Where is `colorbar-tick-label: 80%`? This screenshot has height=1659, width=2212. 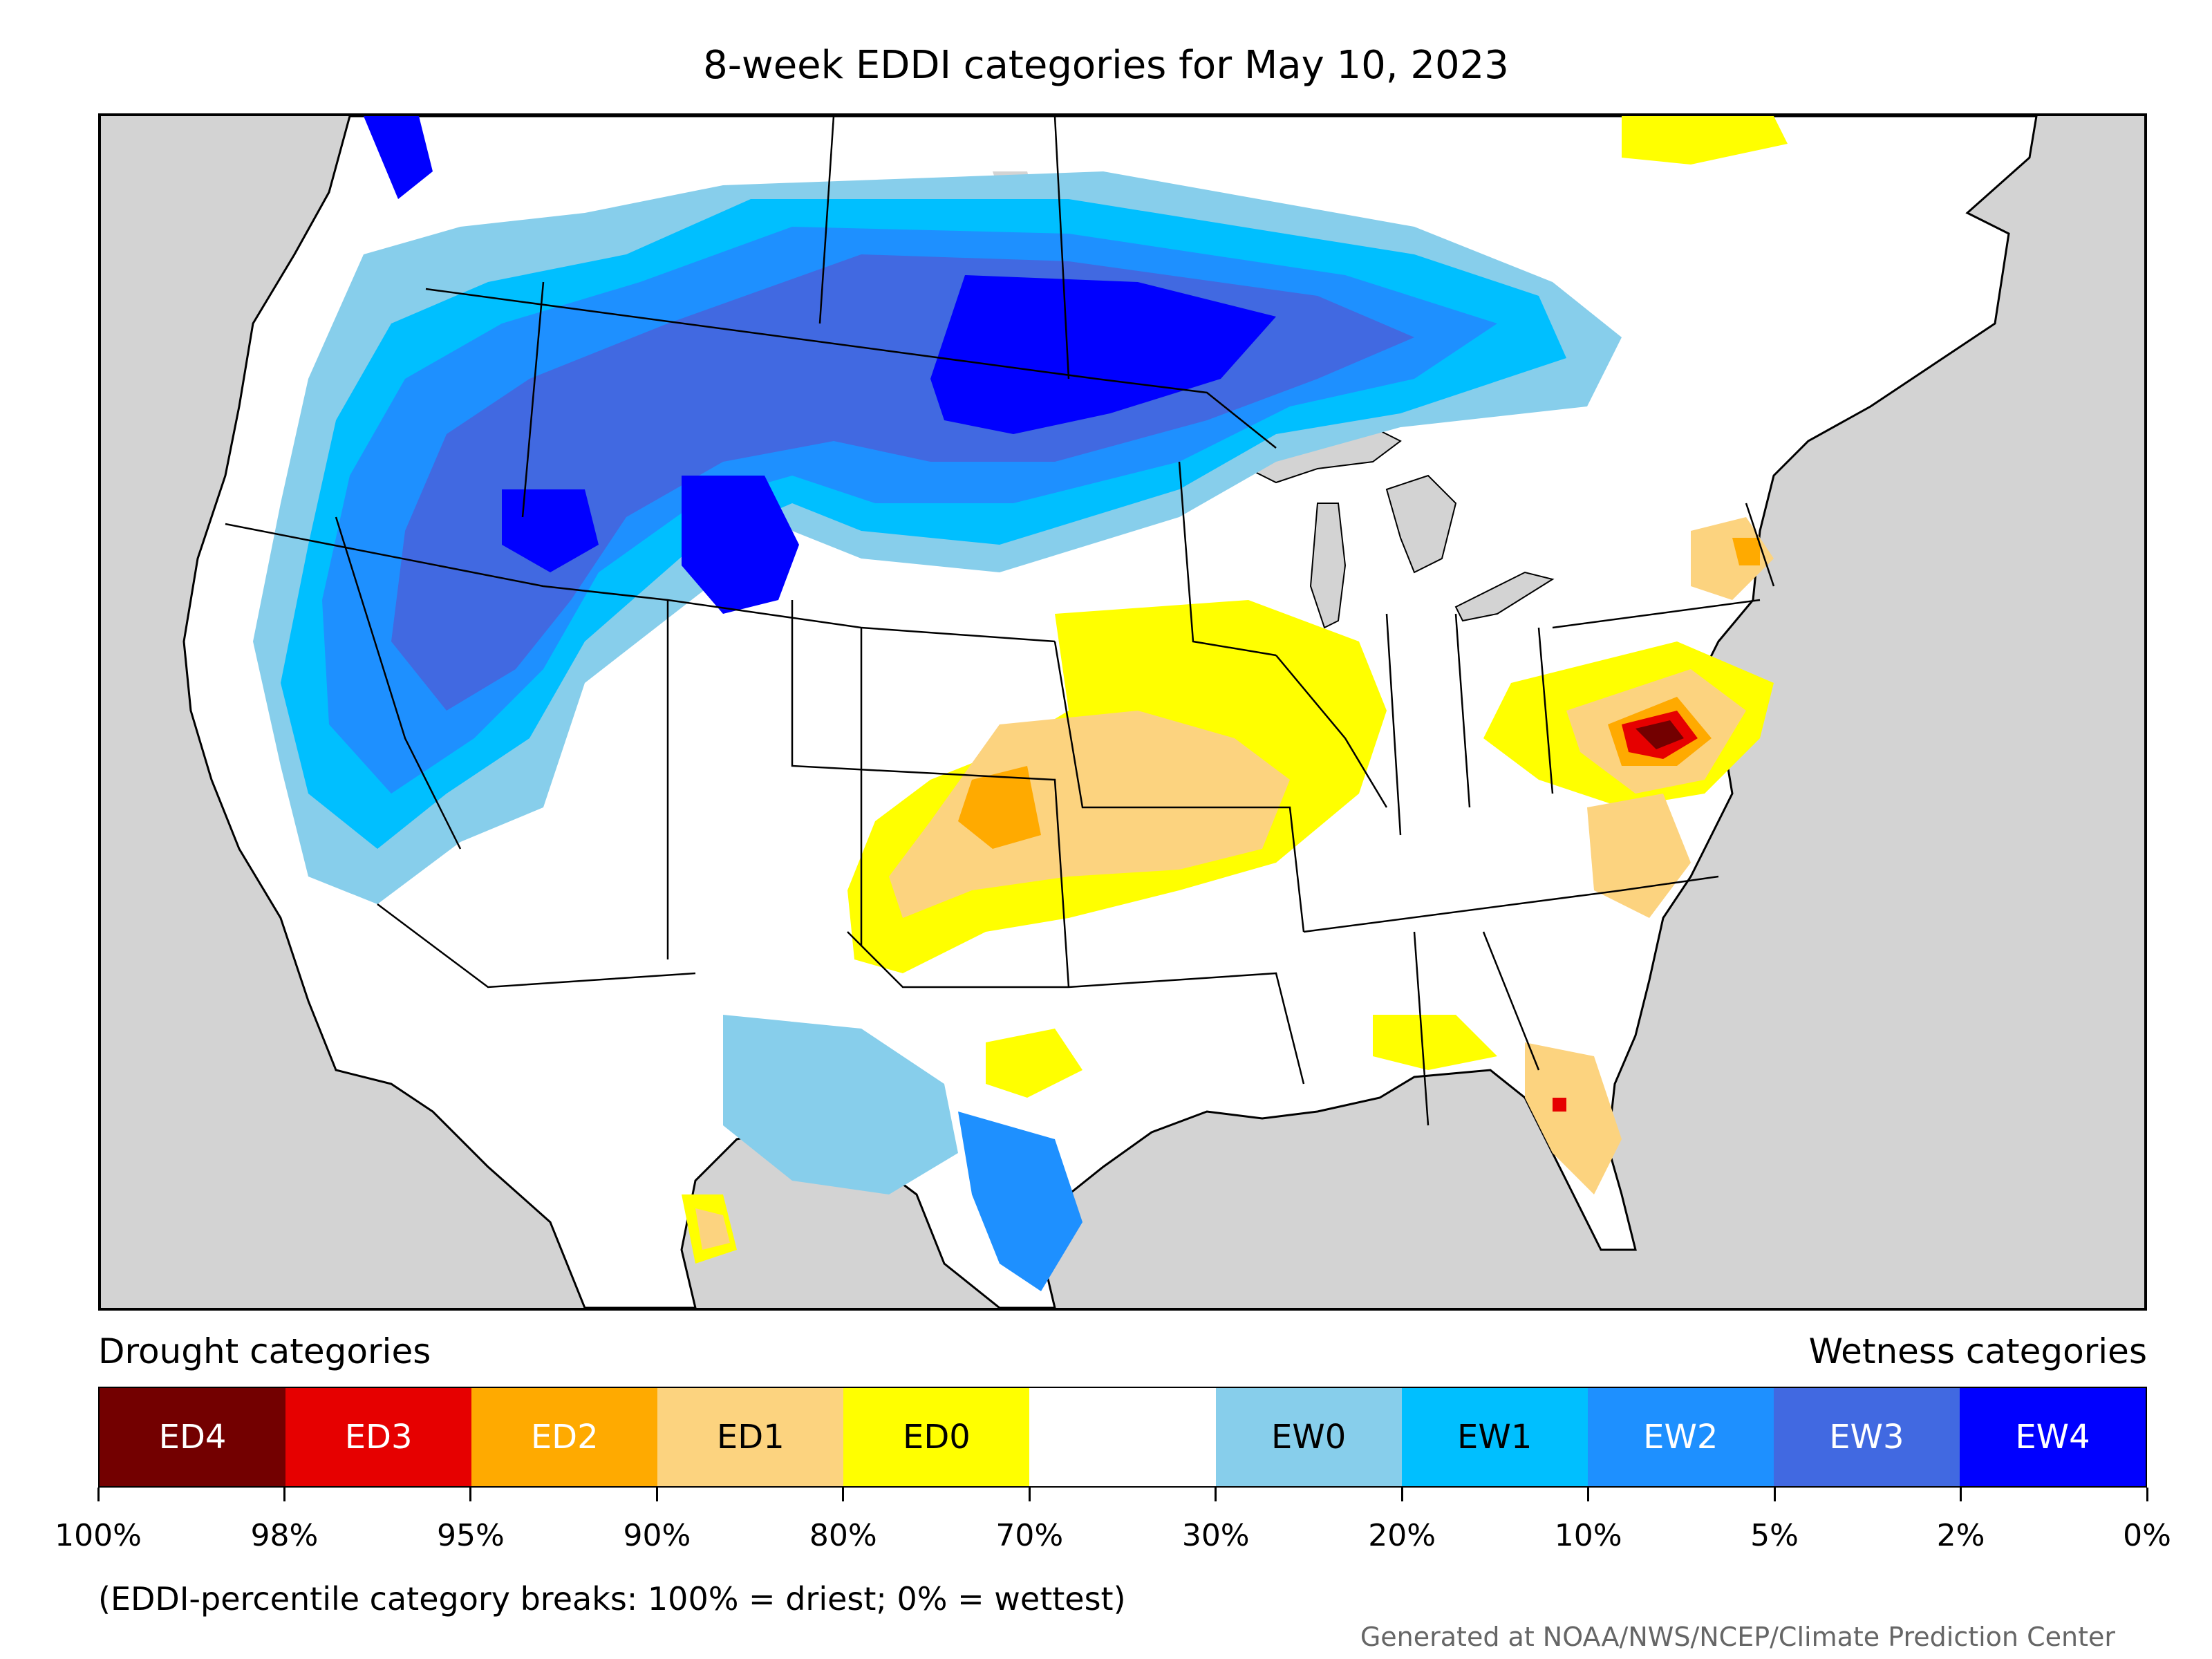
colorbar-tick-label: 80% is located at coordinates (843, 1535).